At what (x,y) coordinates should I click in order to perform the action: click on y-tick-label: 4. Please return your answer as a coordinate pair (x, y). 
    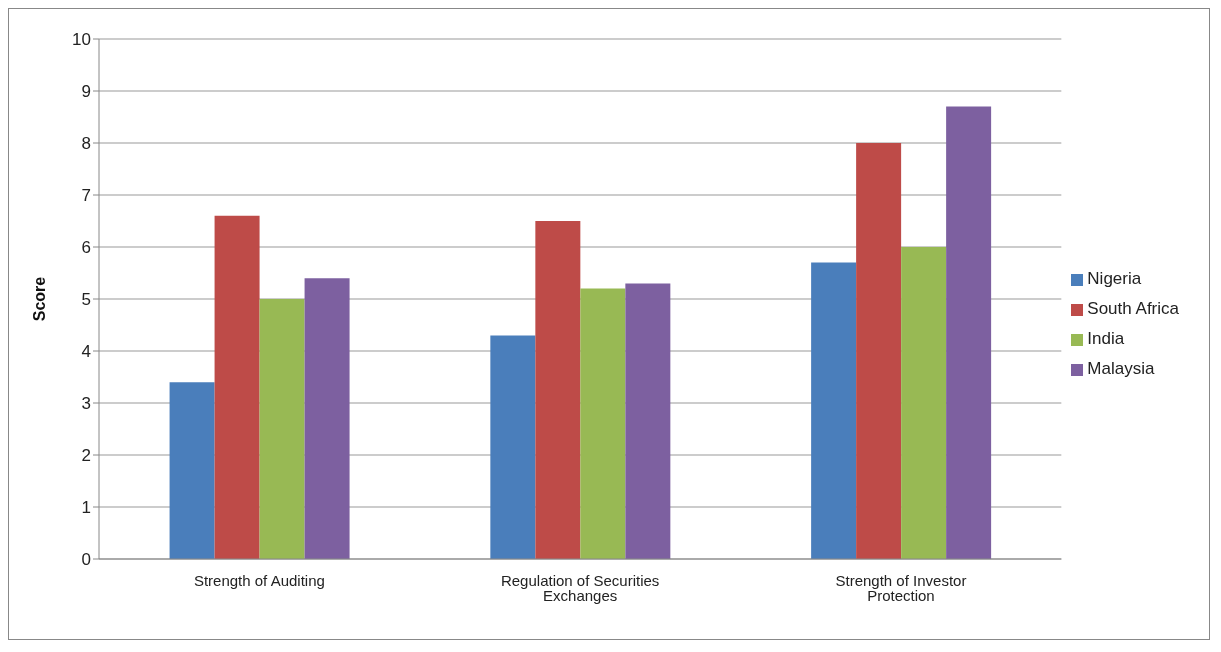
    Looking at the image, I should click on (86, 352).